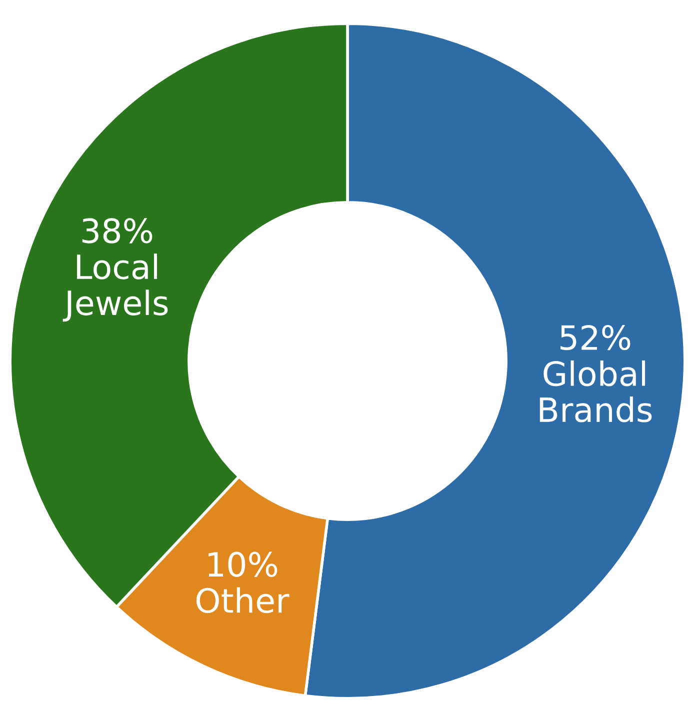 Image resolution: width=695 pixels, height=722 pixels. Describe the element at coordinates (596, 391) in the screenshot. I see `slice-label: Global Brands` at that location.